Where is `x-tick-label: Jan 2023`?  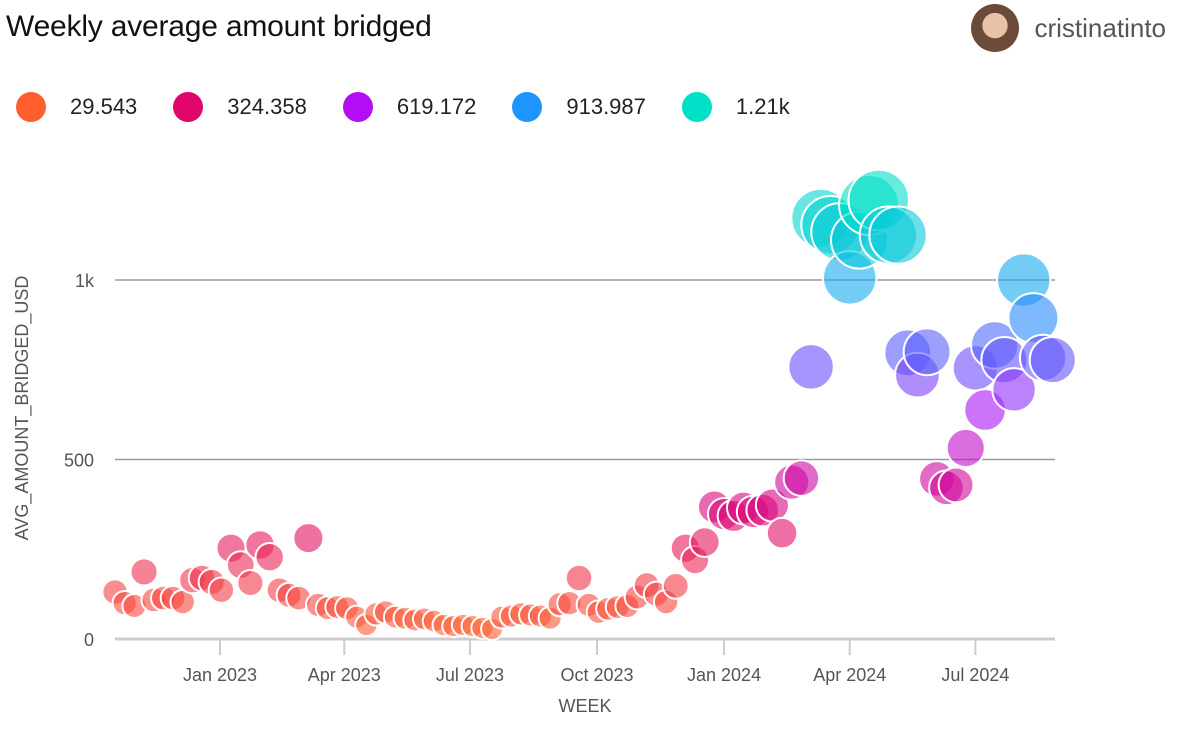
x-tick-label: Jan 2023 is located at coordinates (220, 675).